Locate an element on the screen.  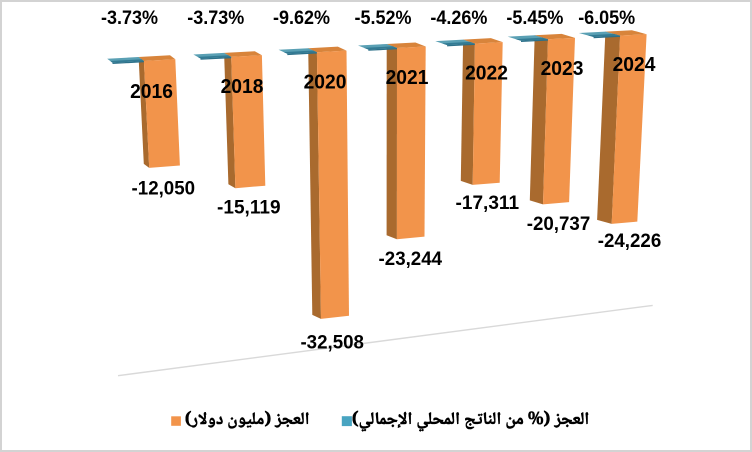
svg-text: 2022 is located at coordinates (486, 73).